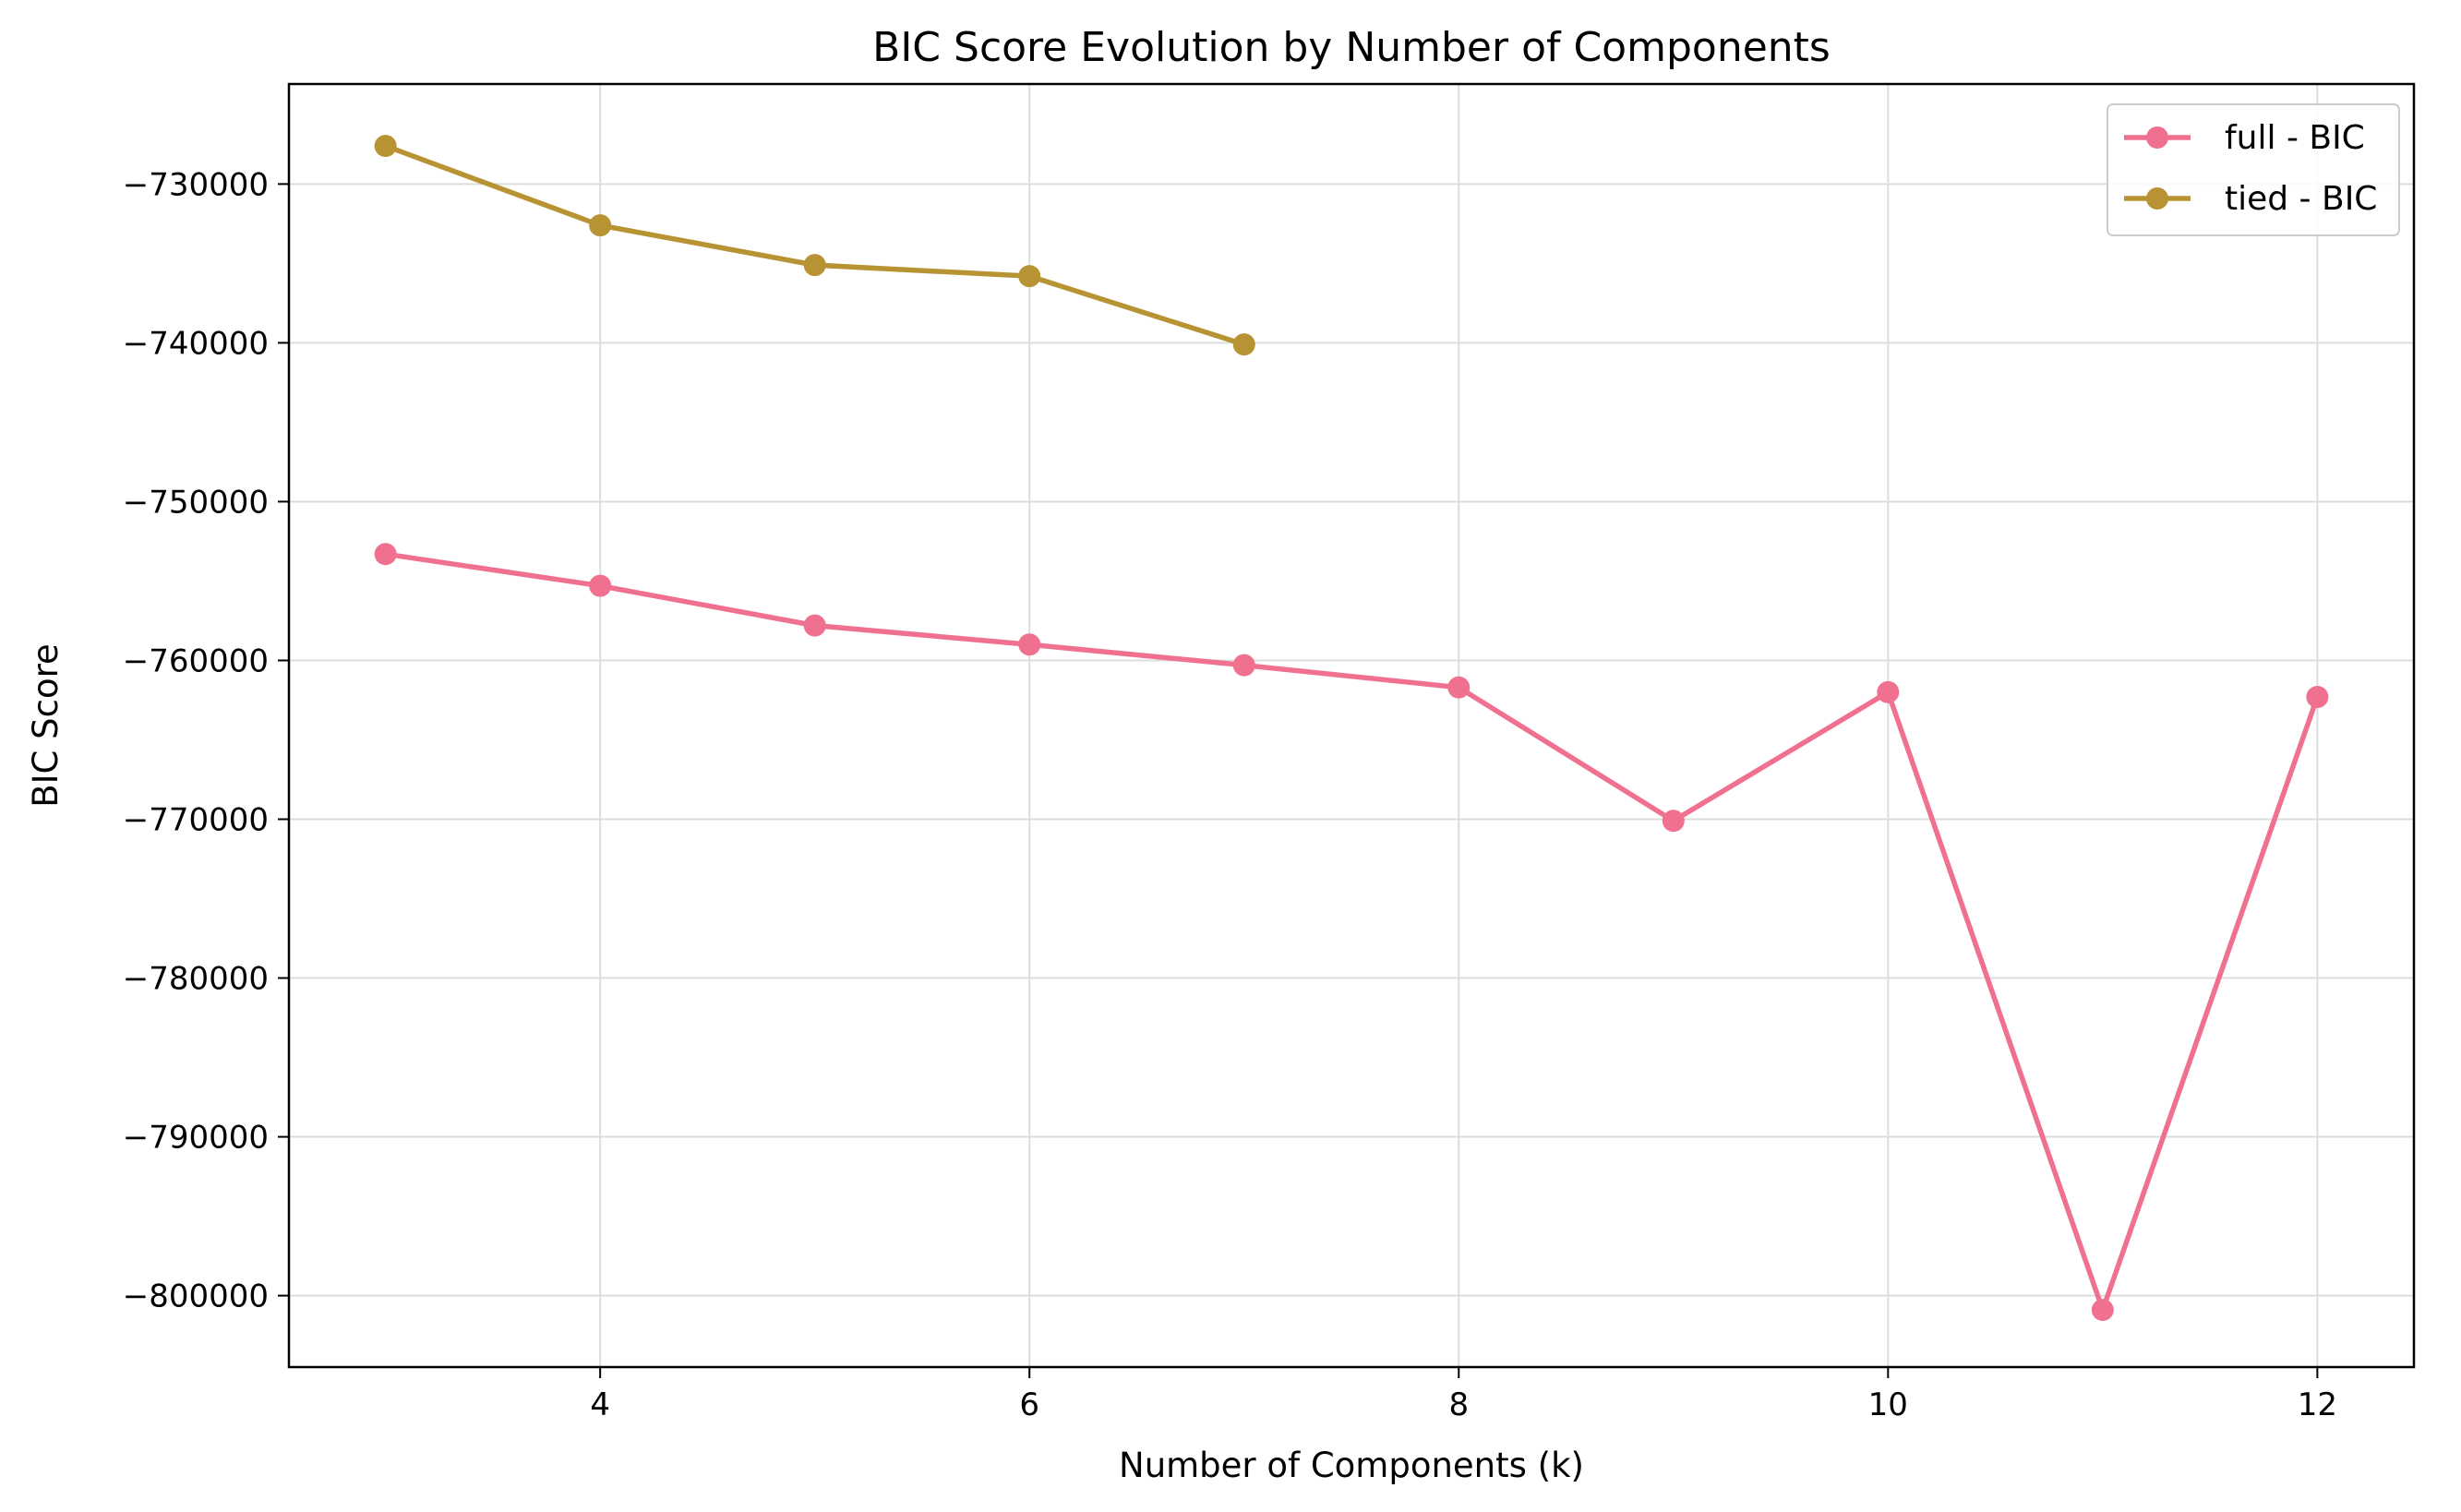 The width and height of the screenshot is (2461, 1512). Describe the element at coordinates (2317, 1404) in the screenshot. I see `x-tick-label: 12` at that location.